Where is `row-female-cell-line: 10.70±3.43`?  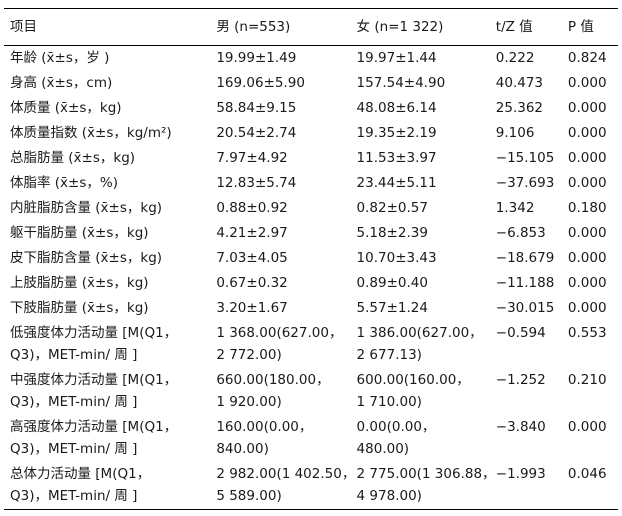 row-female-cell-line: 10.70±3.43 is located at coordinates (396, 258).